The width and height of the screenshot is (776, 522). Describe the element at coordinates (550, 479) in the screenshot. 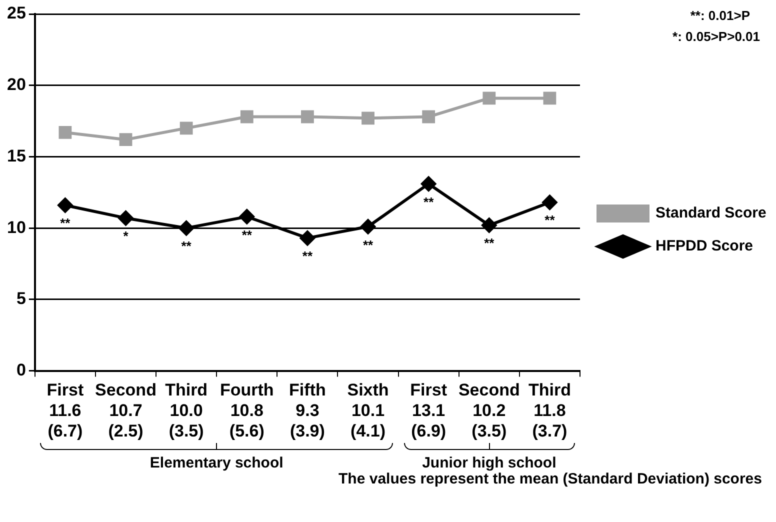

I see `text: The values represent the mean (Standard Deviation) scores` at that location.